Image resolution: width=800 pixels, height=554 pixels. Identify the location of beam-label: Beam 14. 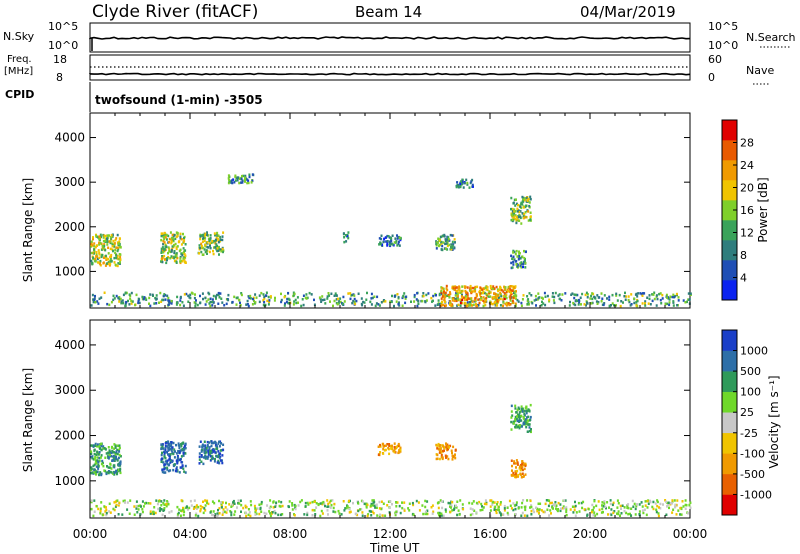
(388, 12).